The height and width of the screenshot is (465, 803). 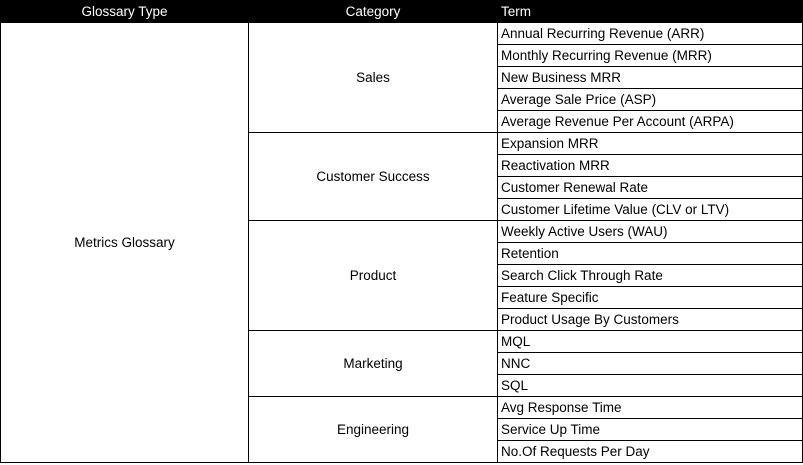 What do you see at coordinates (650, 77) in the screenshot?
I see `term-cell: New Business MRR` at bounding box center [650, 77].